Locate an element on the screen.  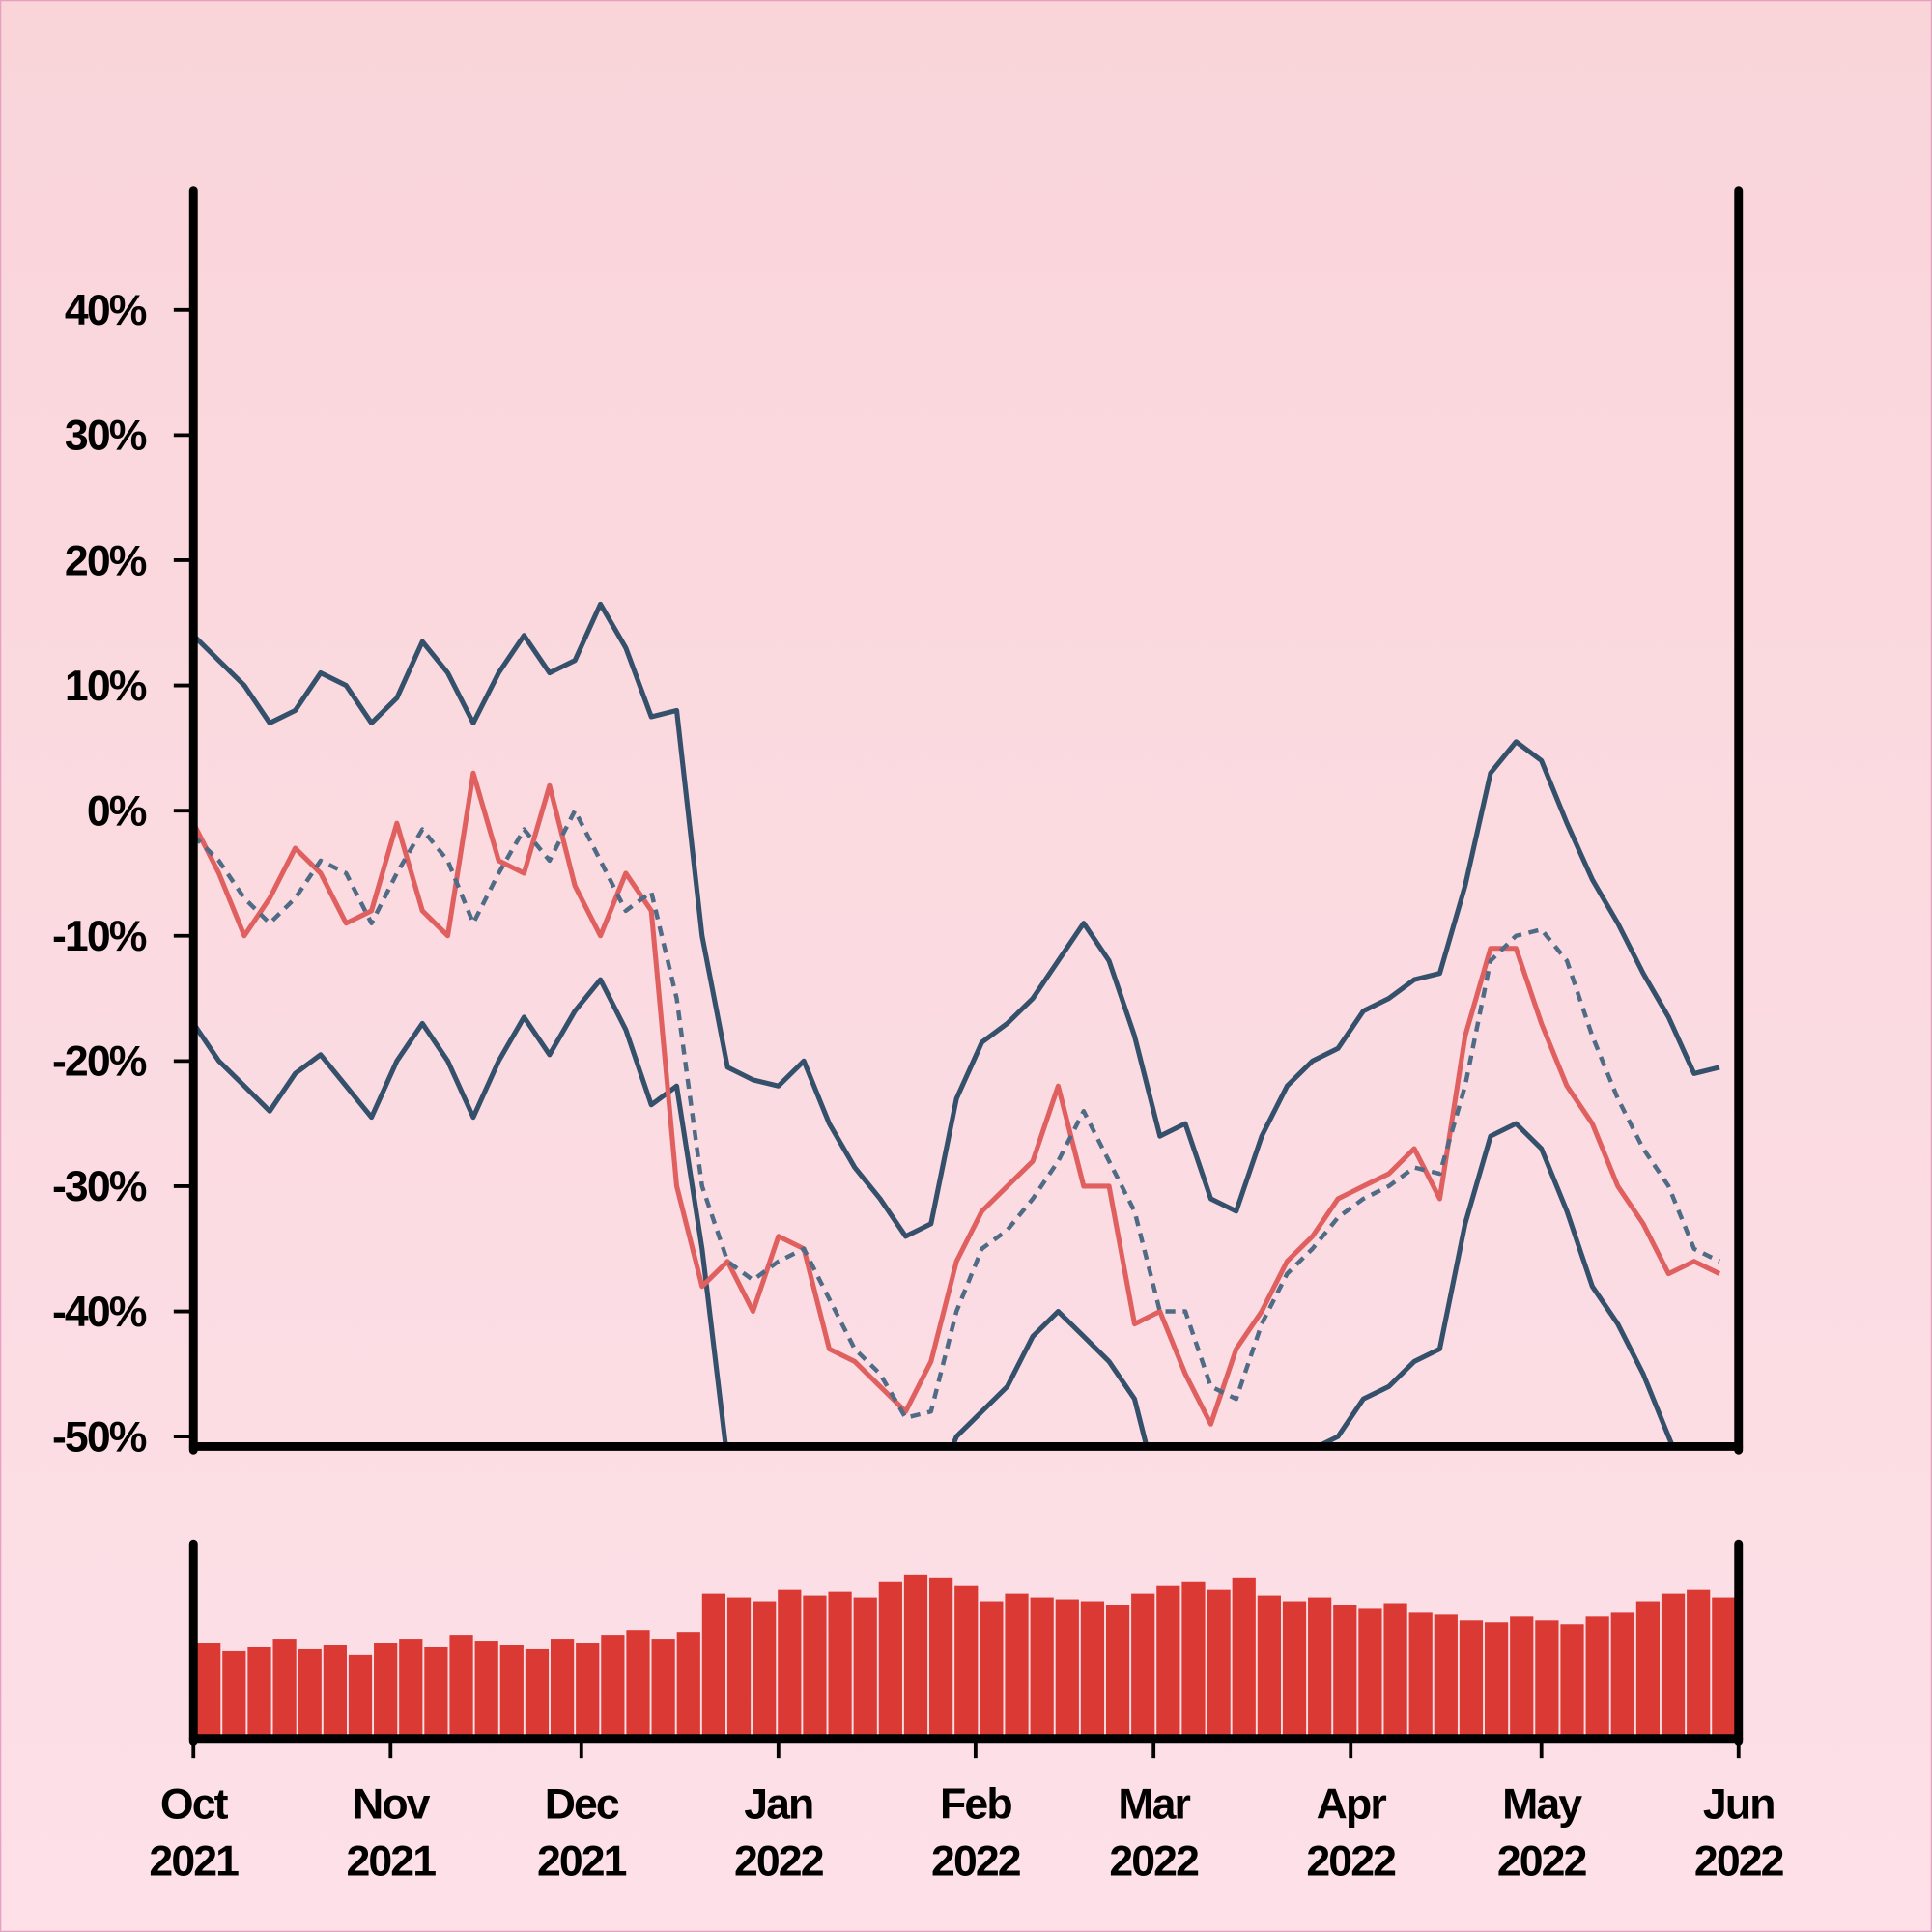
x-tick-label: May 2022 is located at coordinates (1542, 1833).